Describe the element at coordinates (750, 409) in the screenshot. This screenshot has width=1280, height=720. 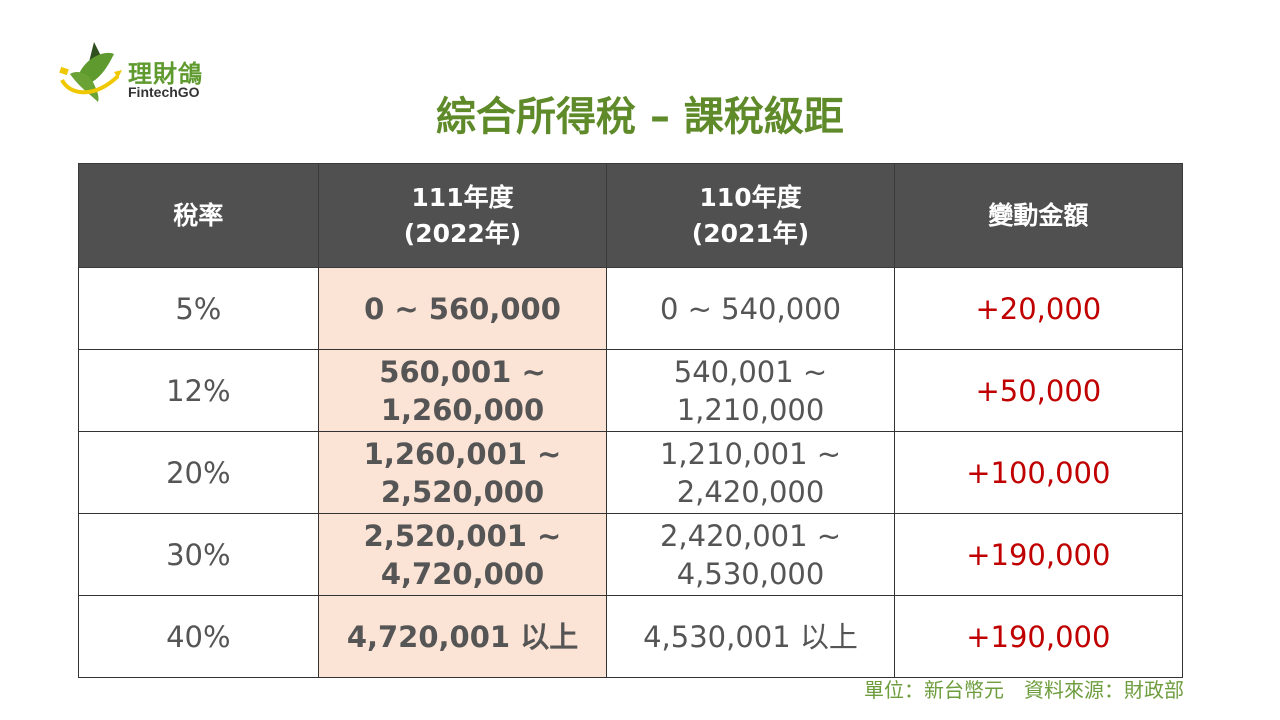
I see `cell-2021-text: 1,210,000` at that location.